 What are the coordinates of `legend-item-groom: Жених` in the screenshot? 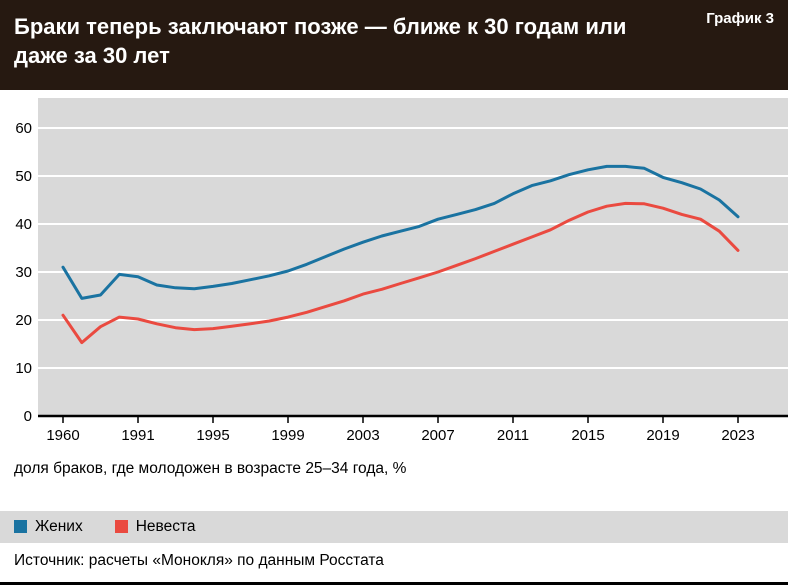 It's located at (48, 527).